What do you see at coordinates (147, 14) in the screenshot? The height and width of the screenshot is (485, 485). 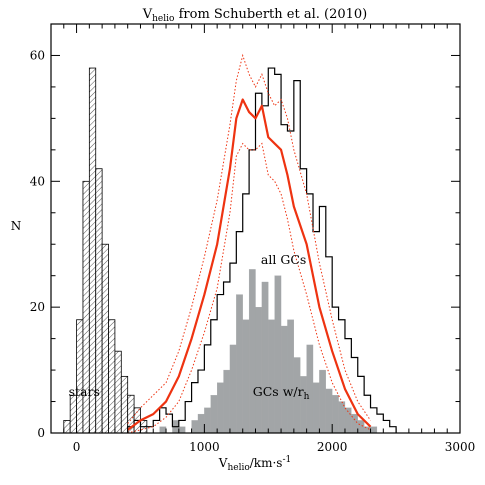 I see `chart-title-main: V` at bounding box center [147, 14].